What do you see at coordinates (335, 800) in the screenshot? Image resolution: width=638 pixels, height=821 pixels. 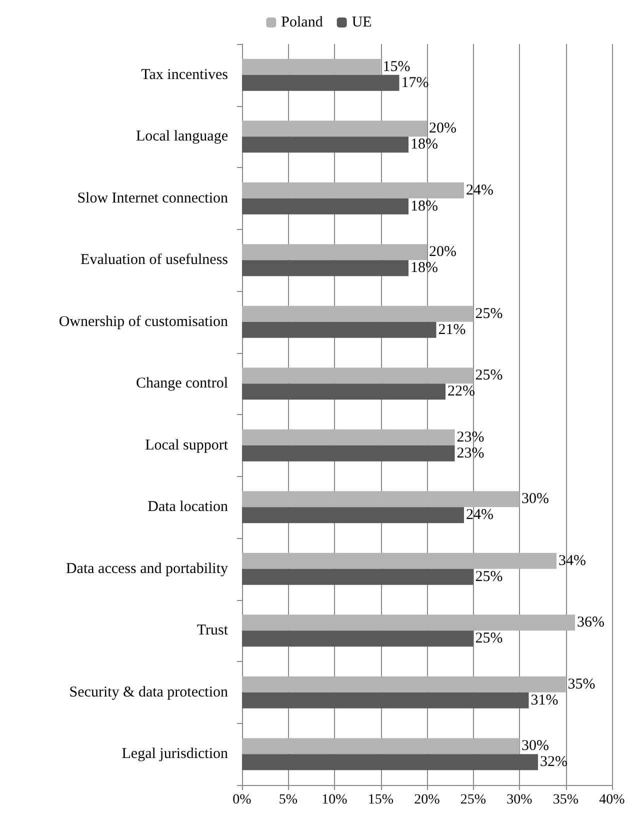 I see `x-tick-label: 10%` at bounding box center [335, 800].